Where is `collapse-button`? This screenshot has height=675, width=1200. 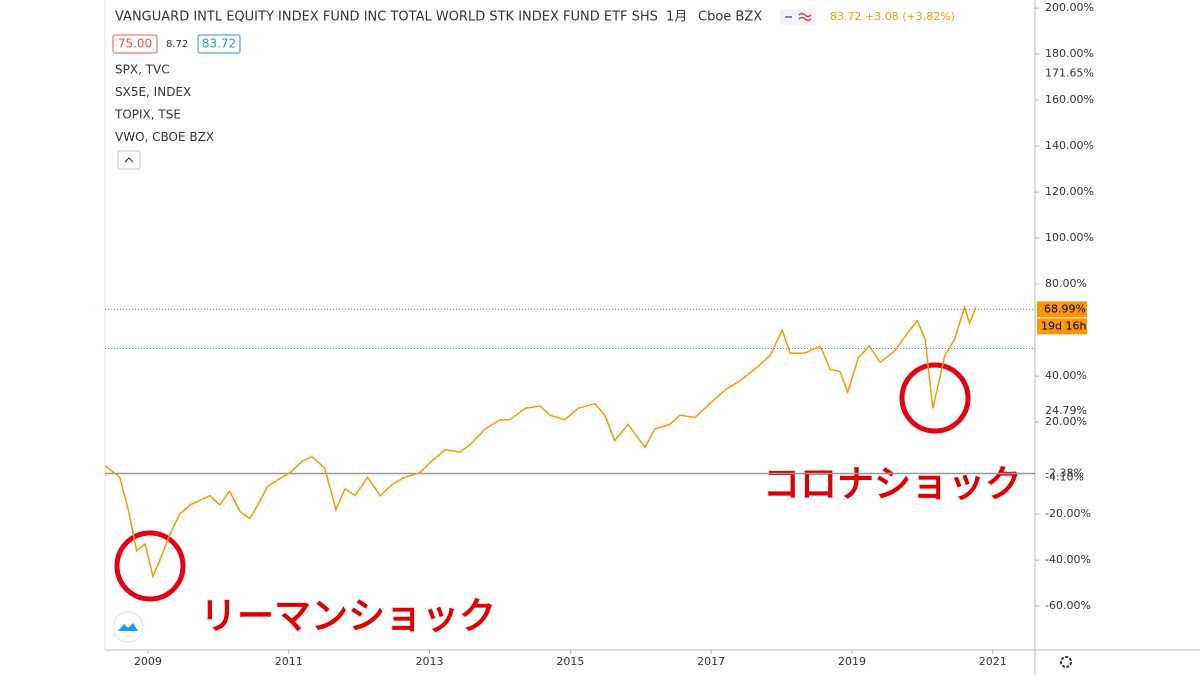
collapse-button is located at coordinates (129, 160).